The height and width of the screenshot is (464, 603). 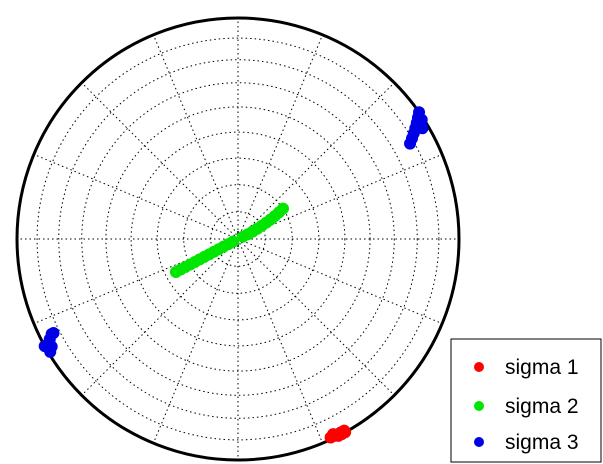 What do you see at coordinates (542, 442) in the screenshot?
I see `legend-label-sigma-3: sigma 3` at bounding box center [542, 442].